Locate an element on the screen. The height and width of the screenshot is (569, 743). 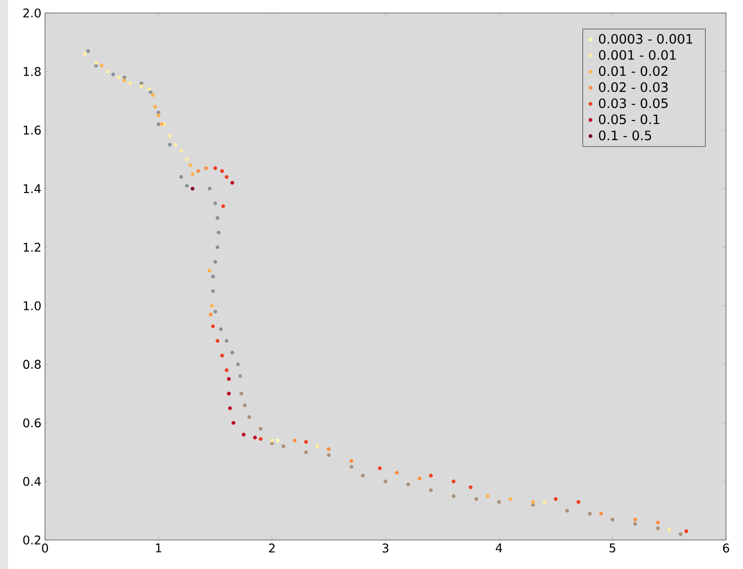
y-tick-label: 0.2 is located at coordinates (31, 540).